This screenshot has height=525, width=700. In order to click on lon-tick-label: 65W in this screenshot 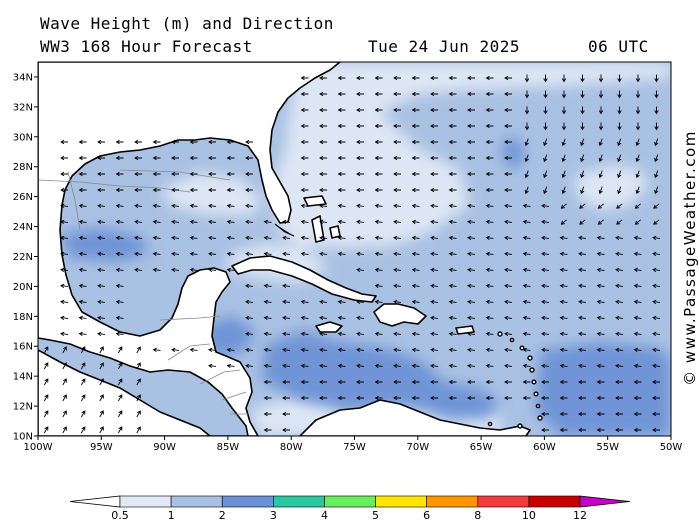, I will do `click(481, 447)`.